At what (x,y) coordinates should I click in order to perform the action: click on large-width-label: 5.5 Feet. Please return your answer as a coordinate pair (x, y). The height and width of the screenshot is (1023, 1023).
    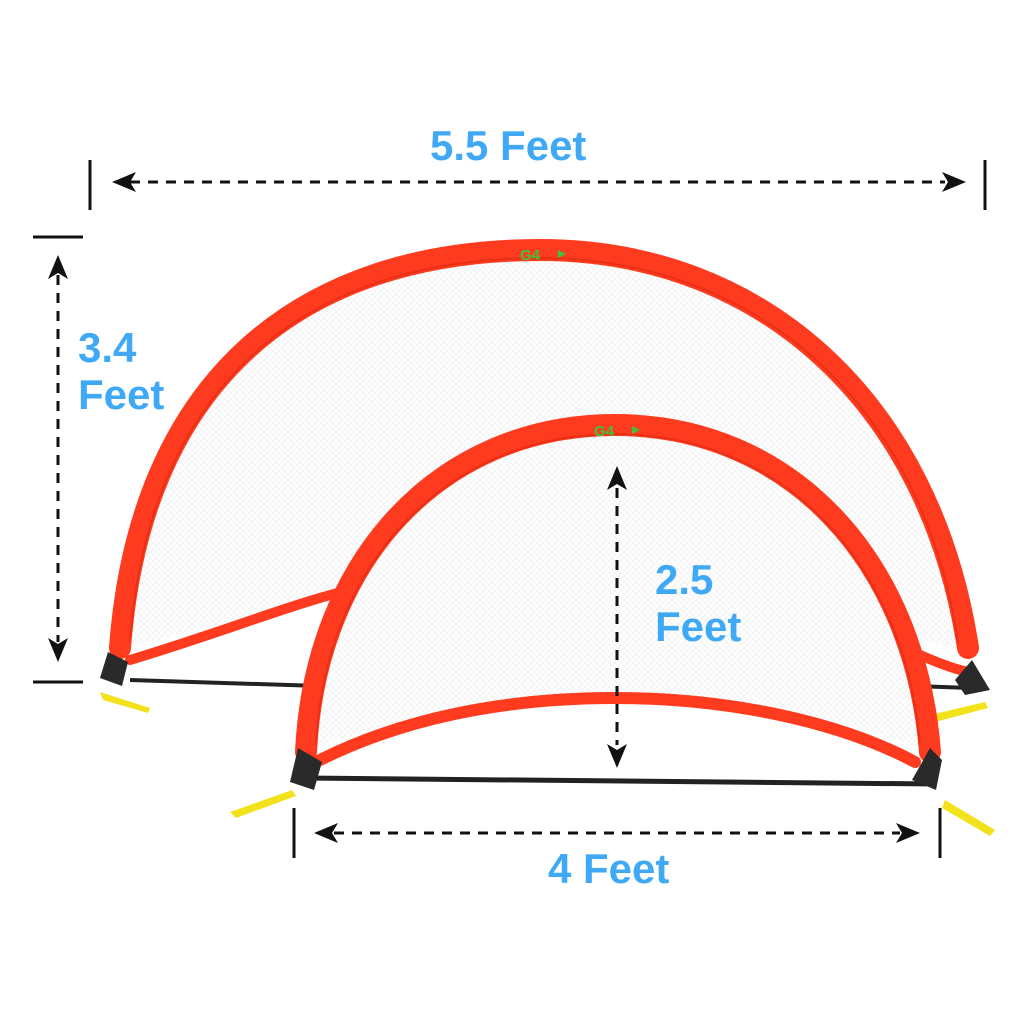
    Looking at the image, I should click on (508, 145).